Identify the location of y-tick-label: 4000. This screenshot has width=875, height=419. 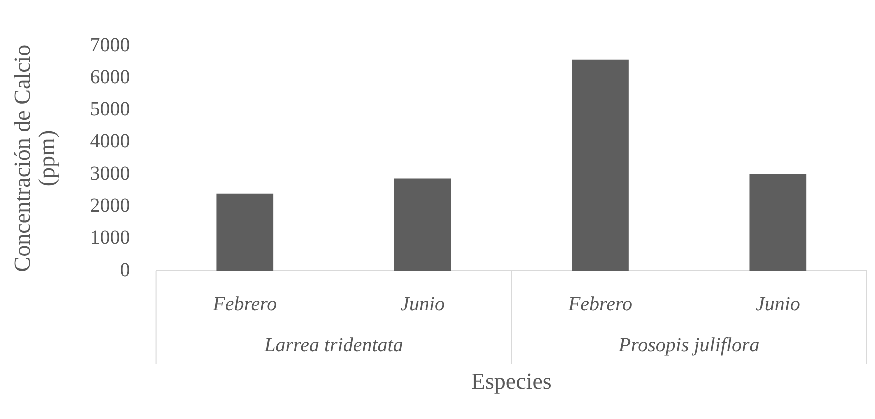
(110, 141).